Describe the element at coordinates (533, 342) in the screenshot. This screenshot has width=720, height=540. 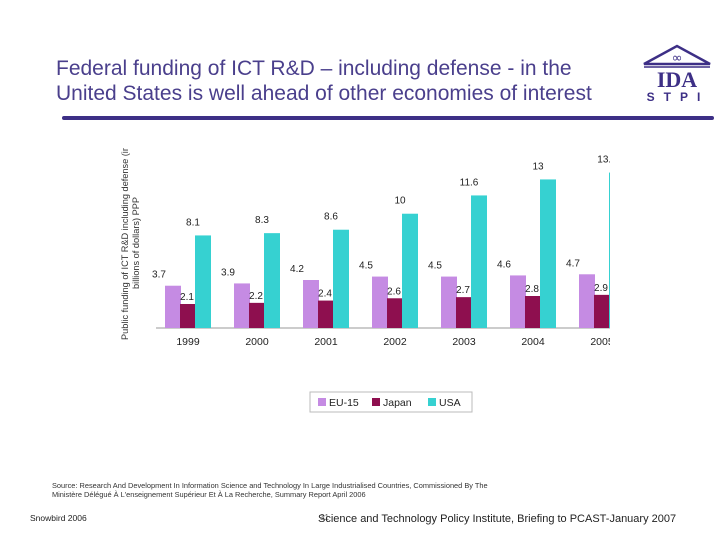
I see `x-tick-label-2004: 2004` at that location.